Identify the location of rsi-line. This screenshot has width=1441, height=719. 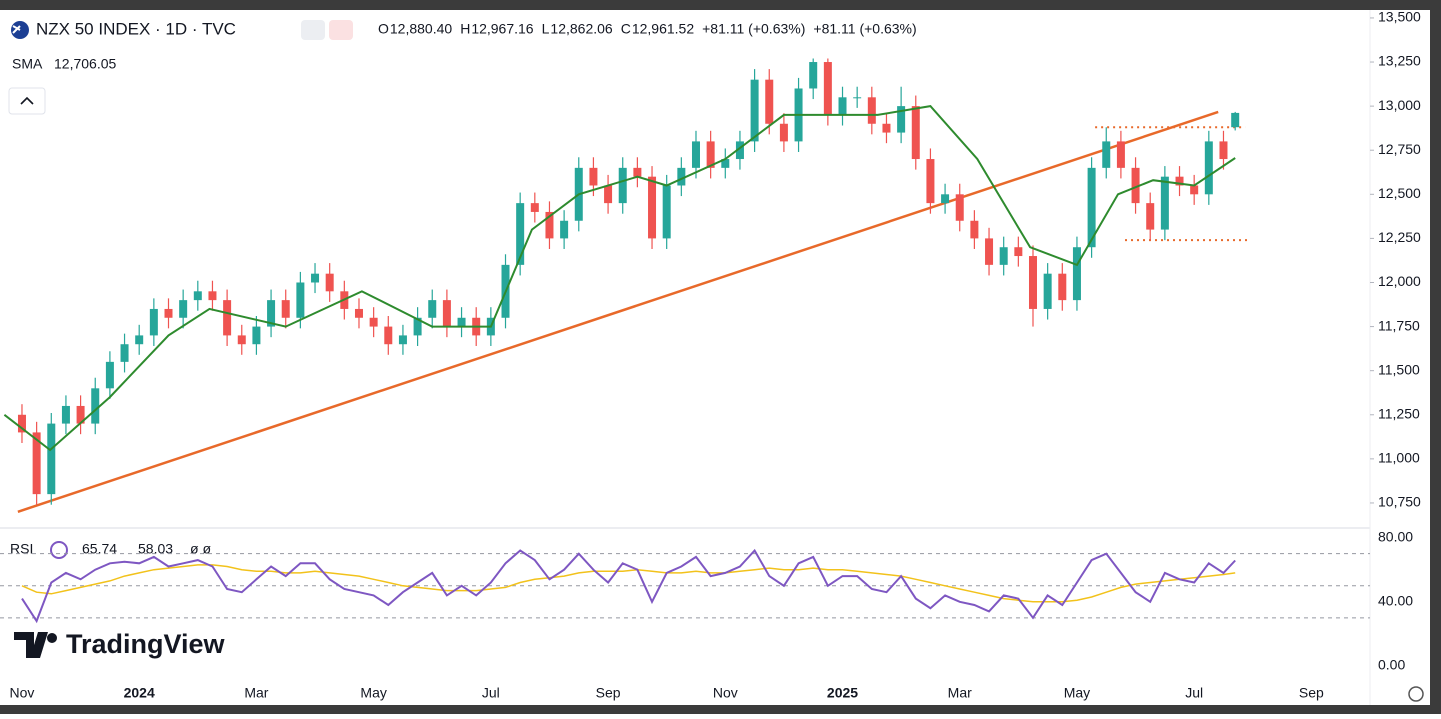
(628, 586).